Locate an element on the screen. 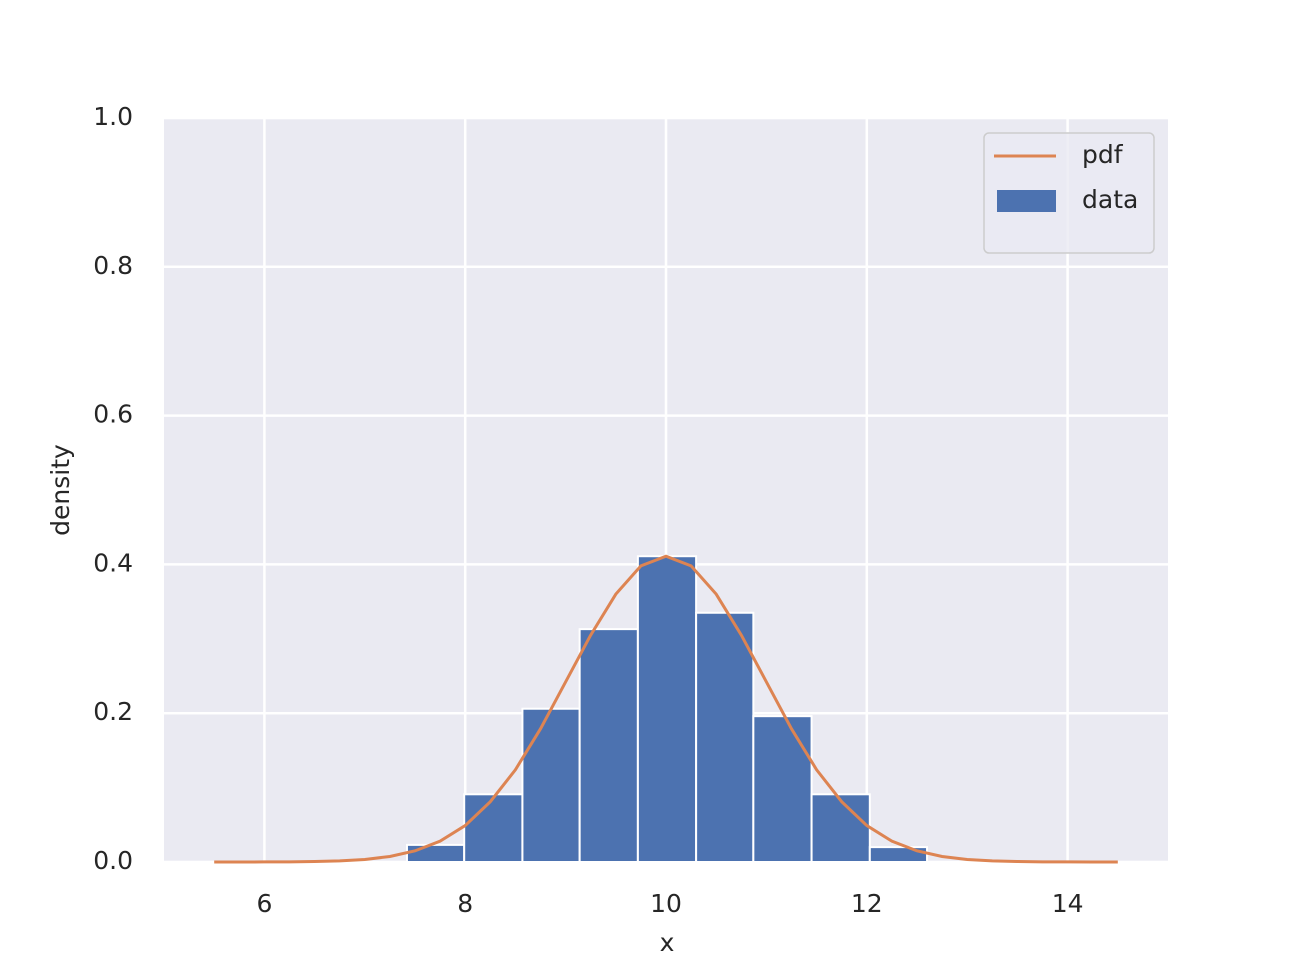  legend-box is located at coordinates (1069, 193).